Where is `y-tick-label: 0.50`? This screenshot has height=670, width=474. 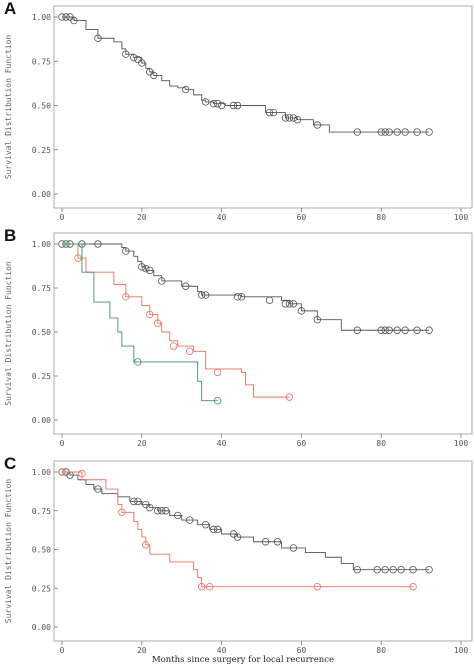
y-tick-label: 0.50 is located at coordinates (41, 106).